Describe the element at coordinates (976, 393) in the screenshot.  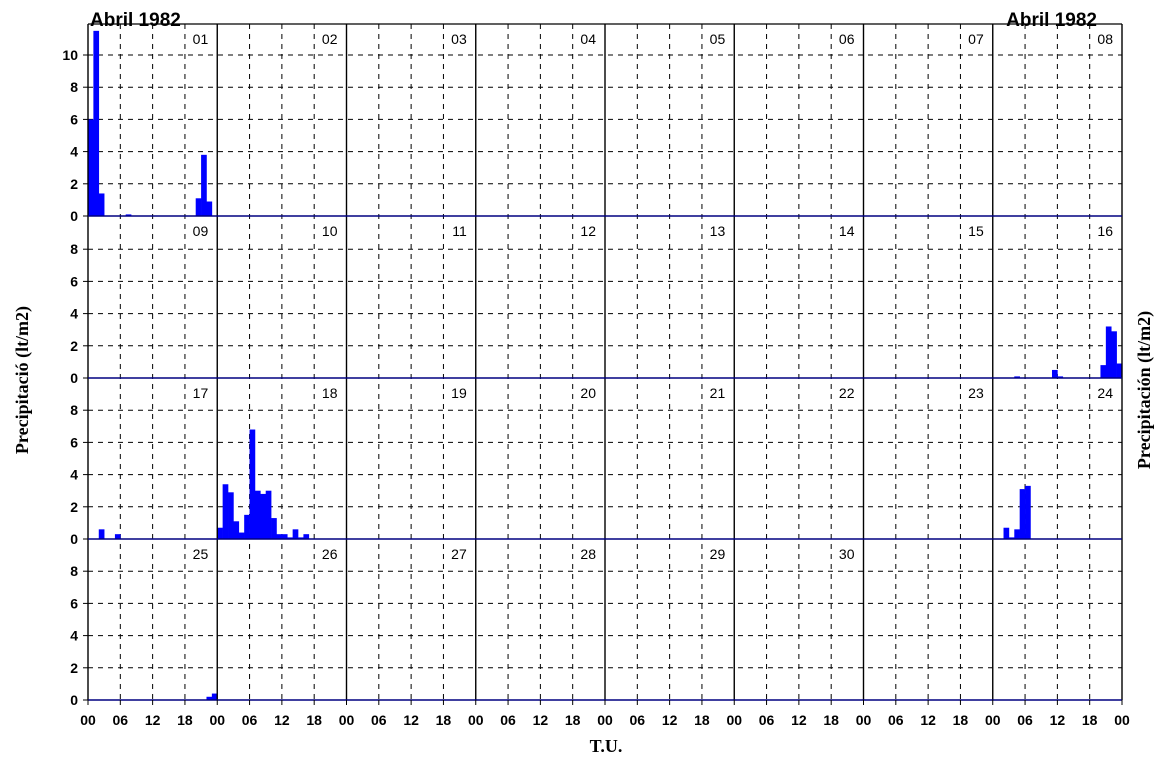
I see `day-label: 23` at that location.